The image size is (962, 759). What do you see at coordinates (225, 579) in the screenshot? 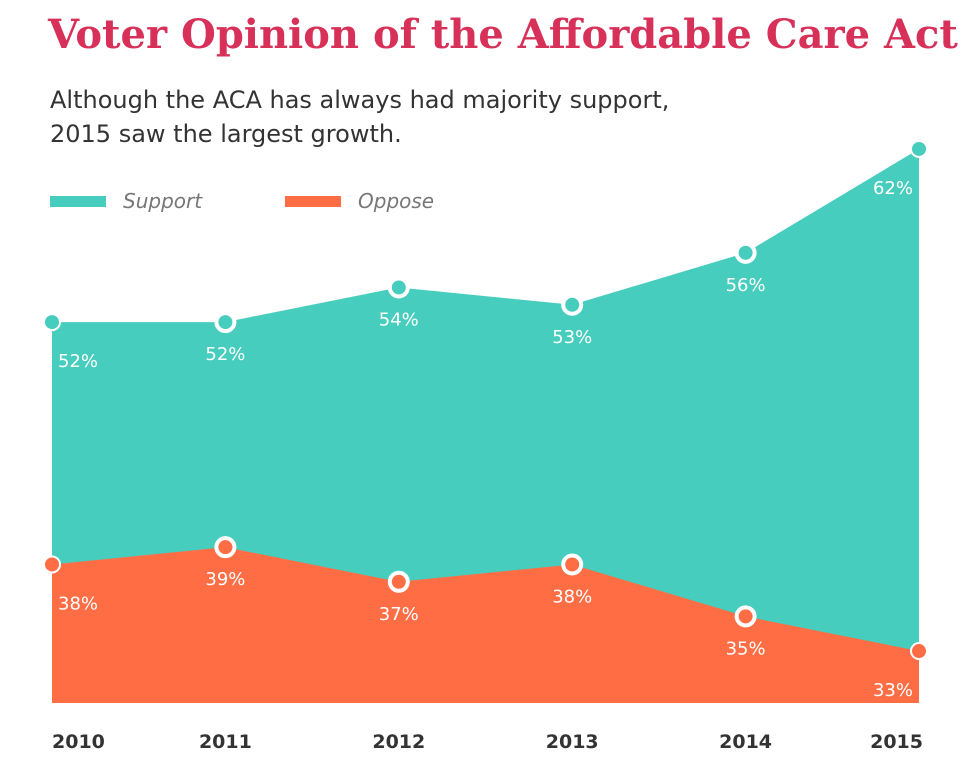
I see `data-label: 39%` at bounding box center [225, 579].